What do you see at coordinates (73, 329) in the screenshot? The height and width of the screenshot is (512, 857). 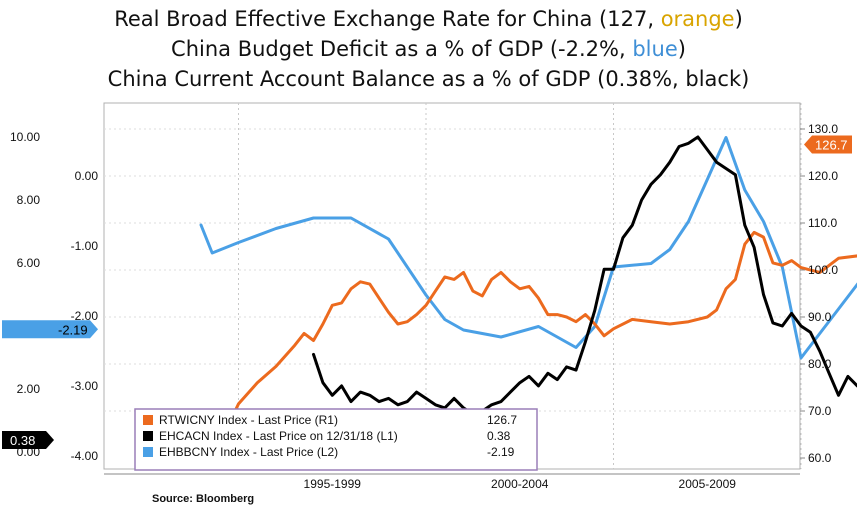 I see `tag-text: -2.19` at bounding box center [73, 329].